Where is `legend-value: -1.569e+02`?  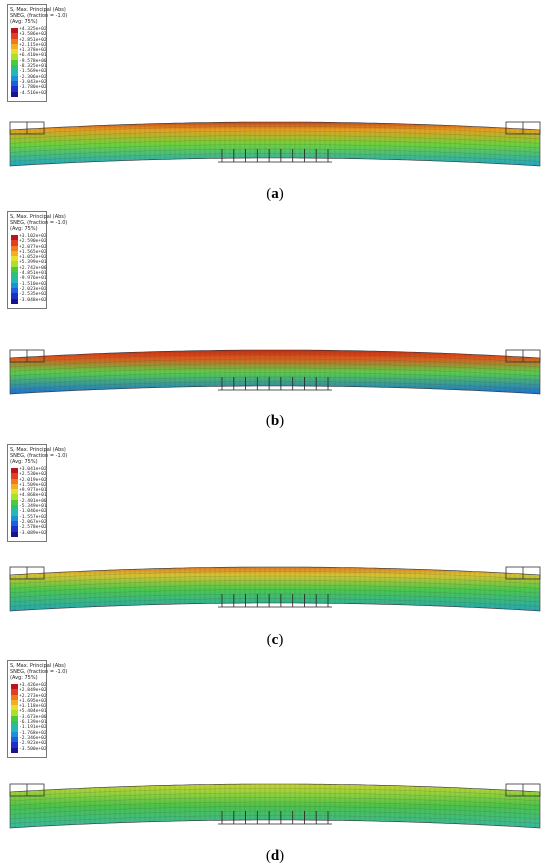
legend-value: -1.569e+02 is located at coordinates (33, 72).